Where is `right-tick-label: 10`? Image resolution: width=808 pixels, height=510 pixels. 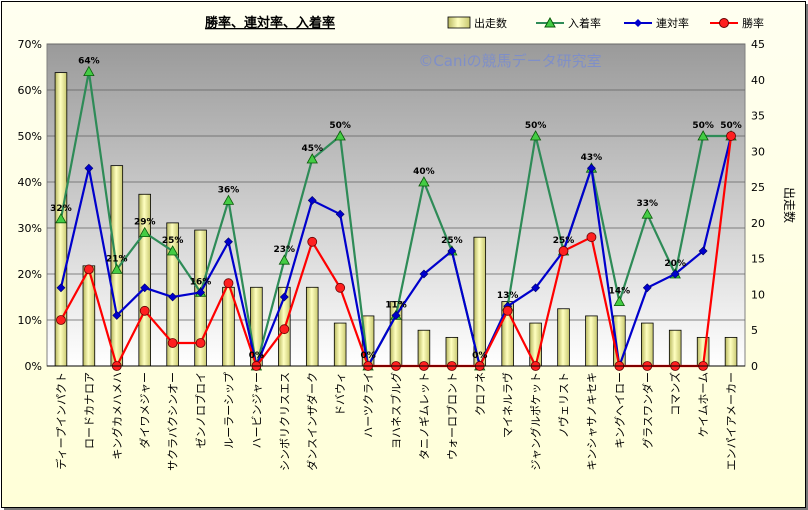 right-tick-label: 10 is located at coordinates (758, 294).